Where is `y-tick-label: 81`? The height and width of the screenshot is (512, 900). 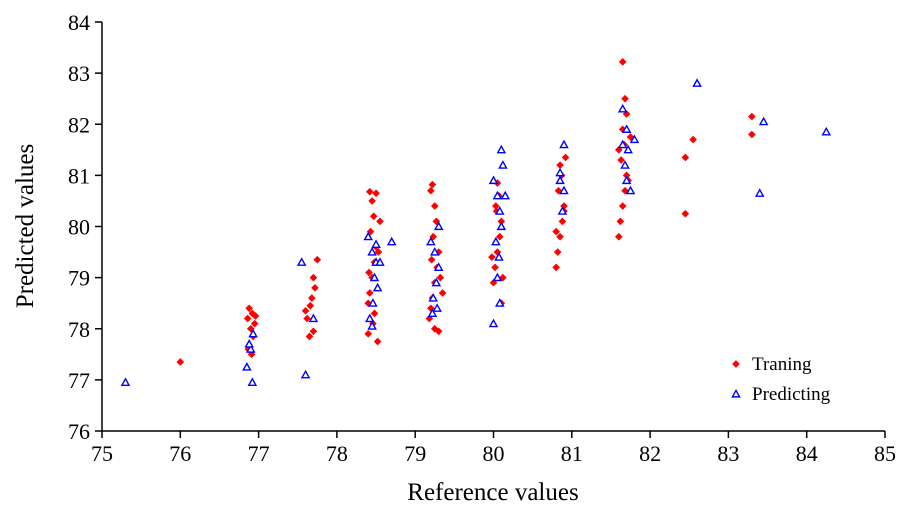 y-tick-label: 81 is located at coordinates (79, 175).